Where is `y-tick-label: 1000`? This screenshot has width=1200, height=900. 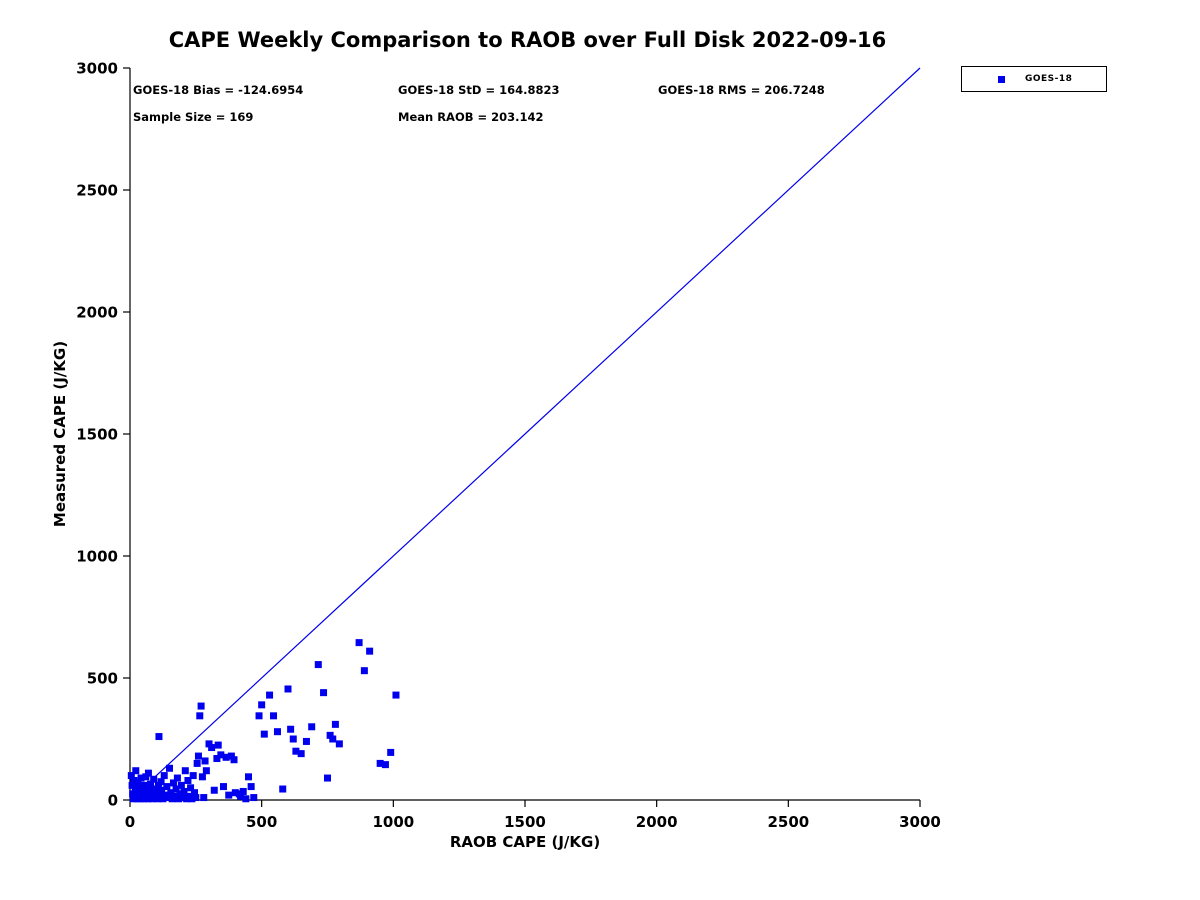 y-tick-label: 1000 is located at coordinates (97, 557).